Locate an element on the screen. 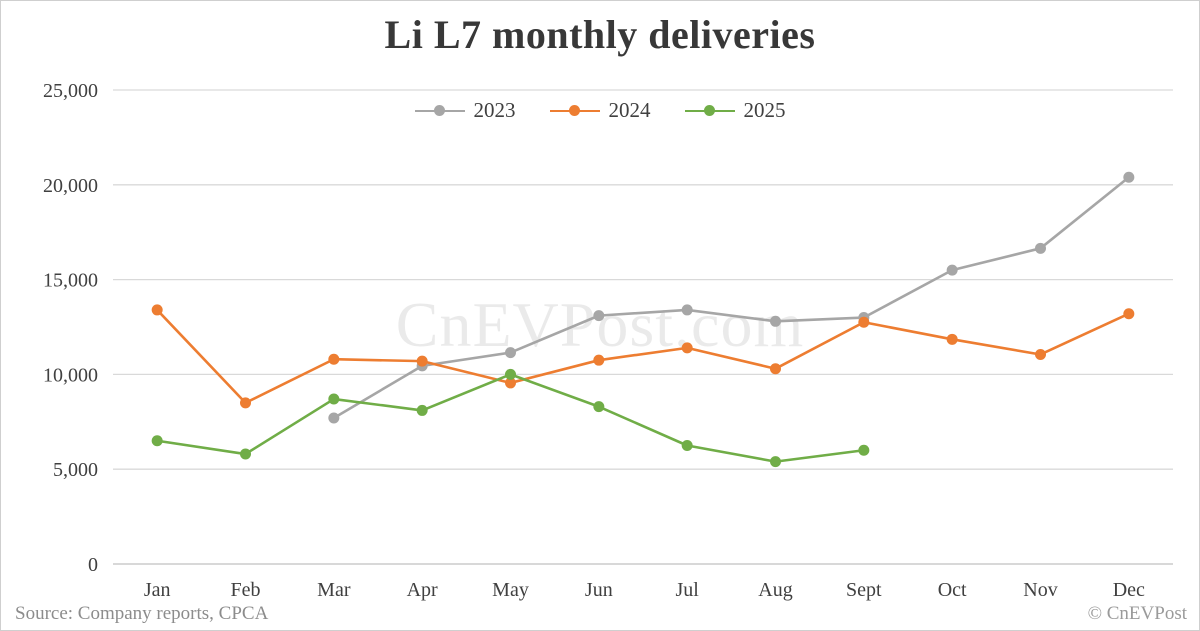 Image resolution: width=1200 pixels, height=631 pixels. legend-item-2023: 2023 is located at coordinates (465, 110).